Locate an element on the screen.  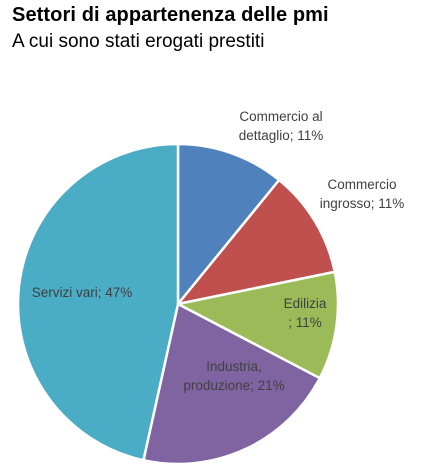
data-label-line: Servizi vari; 47% is located at coordinates (82, 292).